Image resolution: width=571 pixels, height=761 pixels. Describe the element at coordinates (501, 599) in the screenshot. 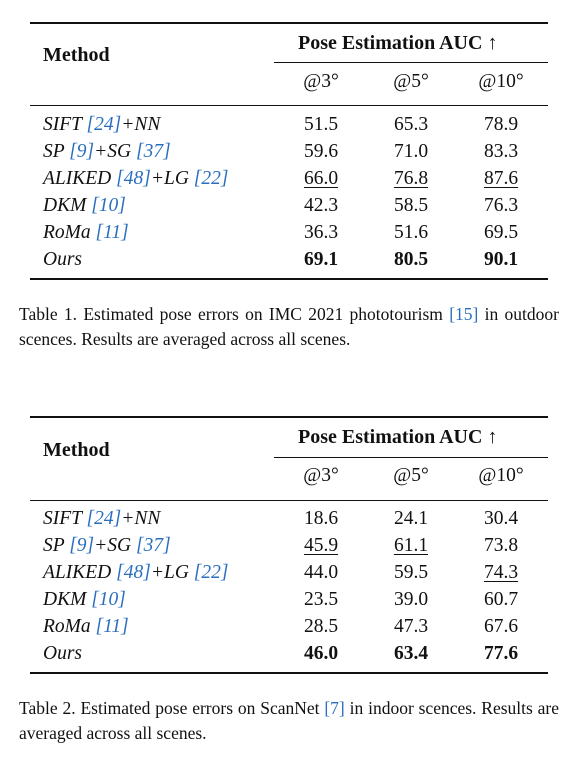

I see `value-cell: 60.7` at that location.